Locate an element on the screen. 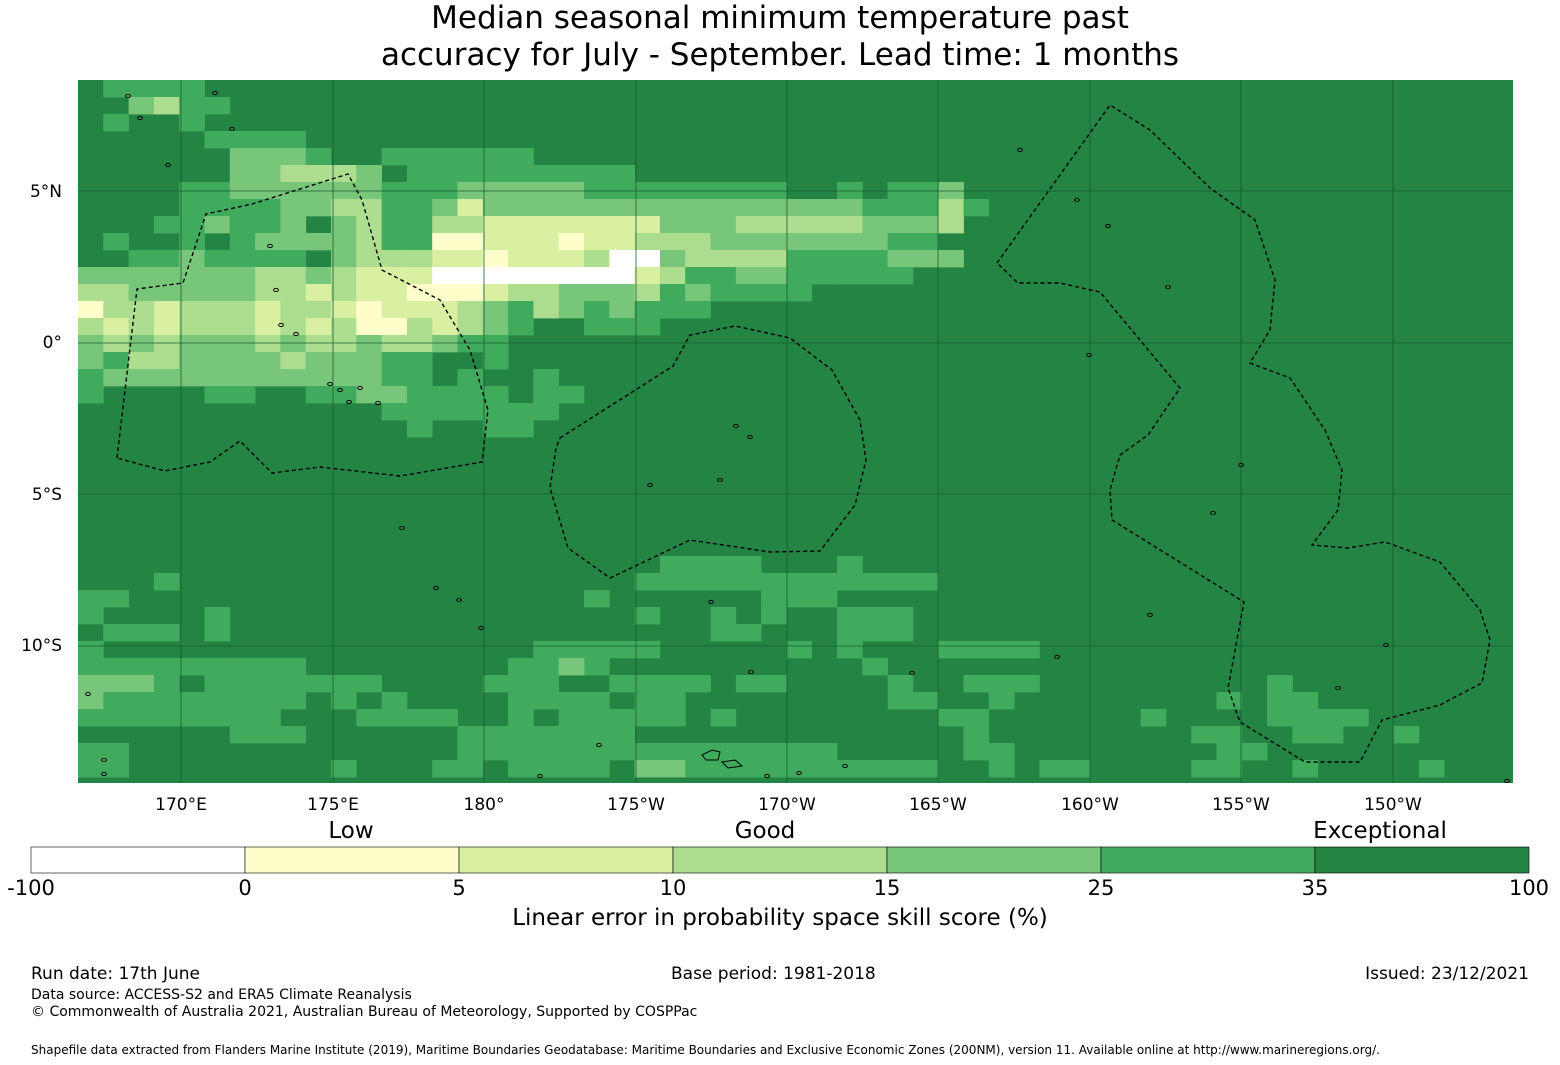 Image resolution: width=1560 pixels, height=1065 pixels. lon-label-170w: 170°W is located at coordinates (787, 805).